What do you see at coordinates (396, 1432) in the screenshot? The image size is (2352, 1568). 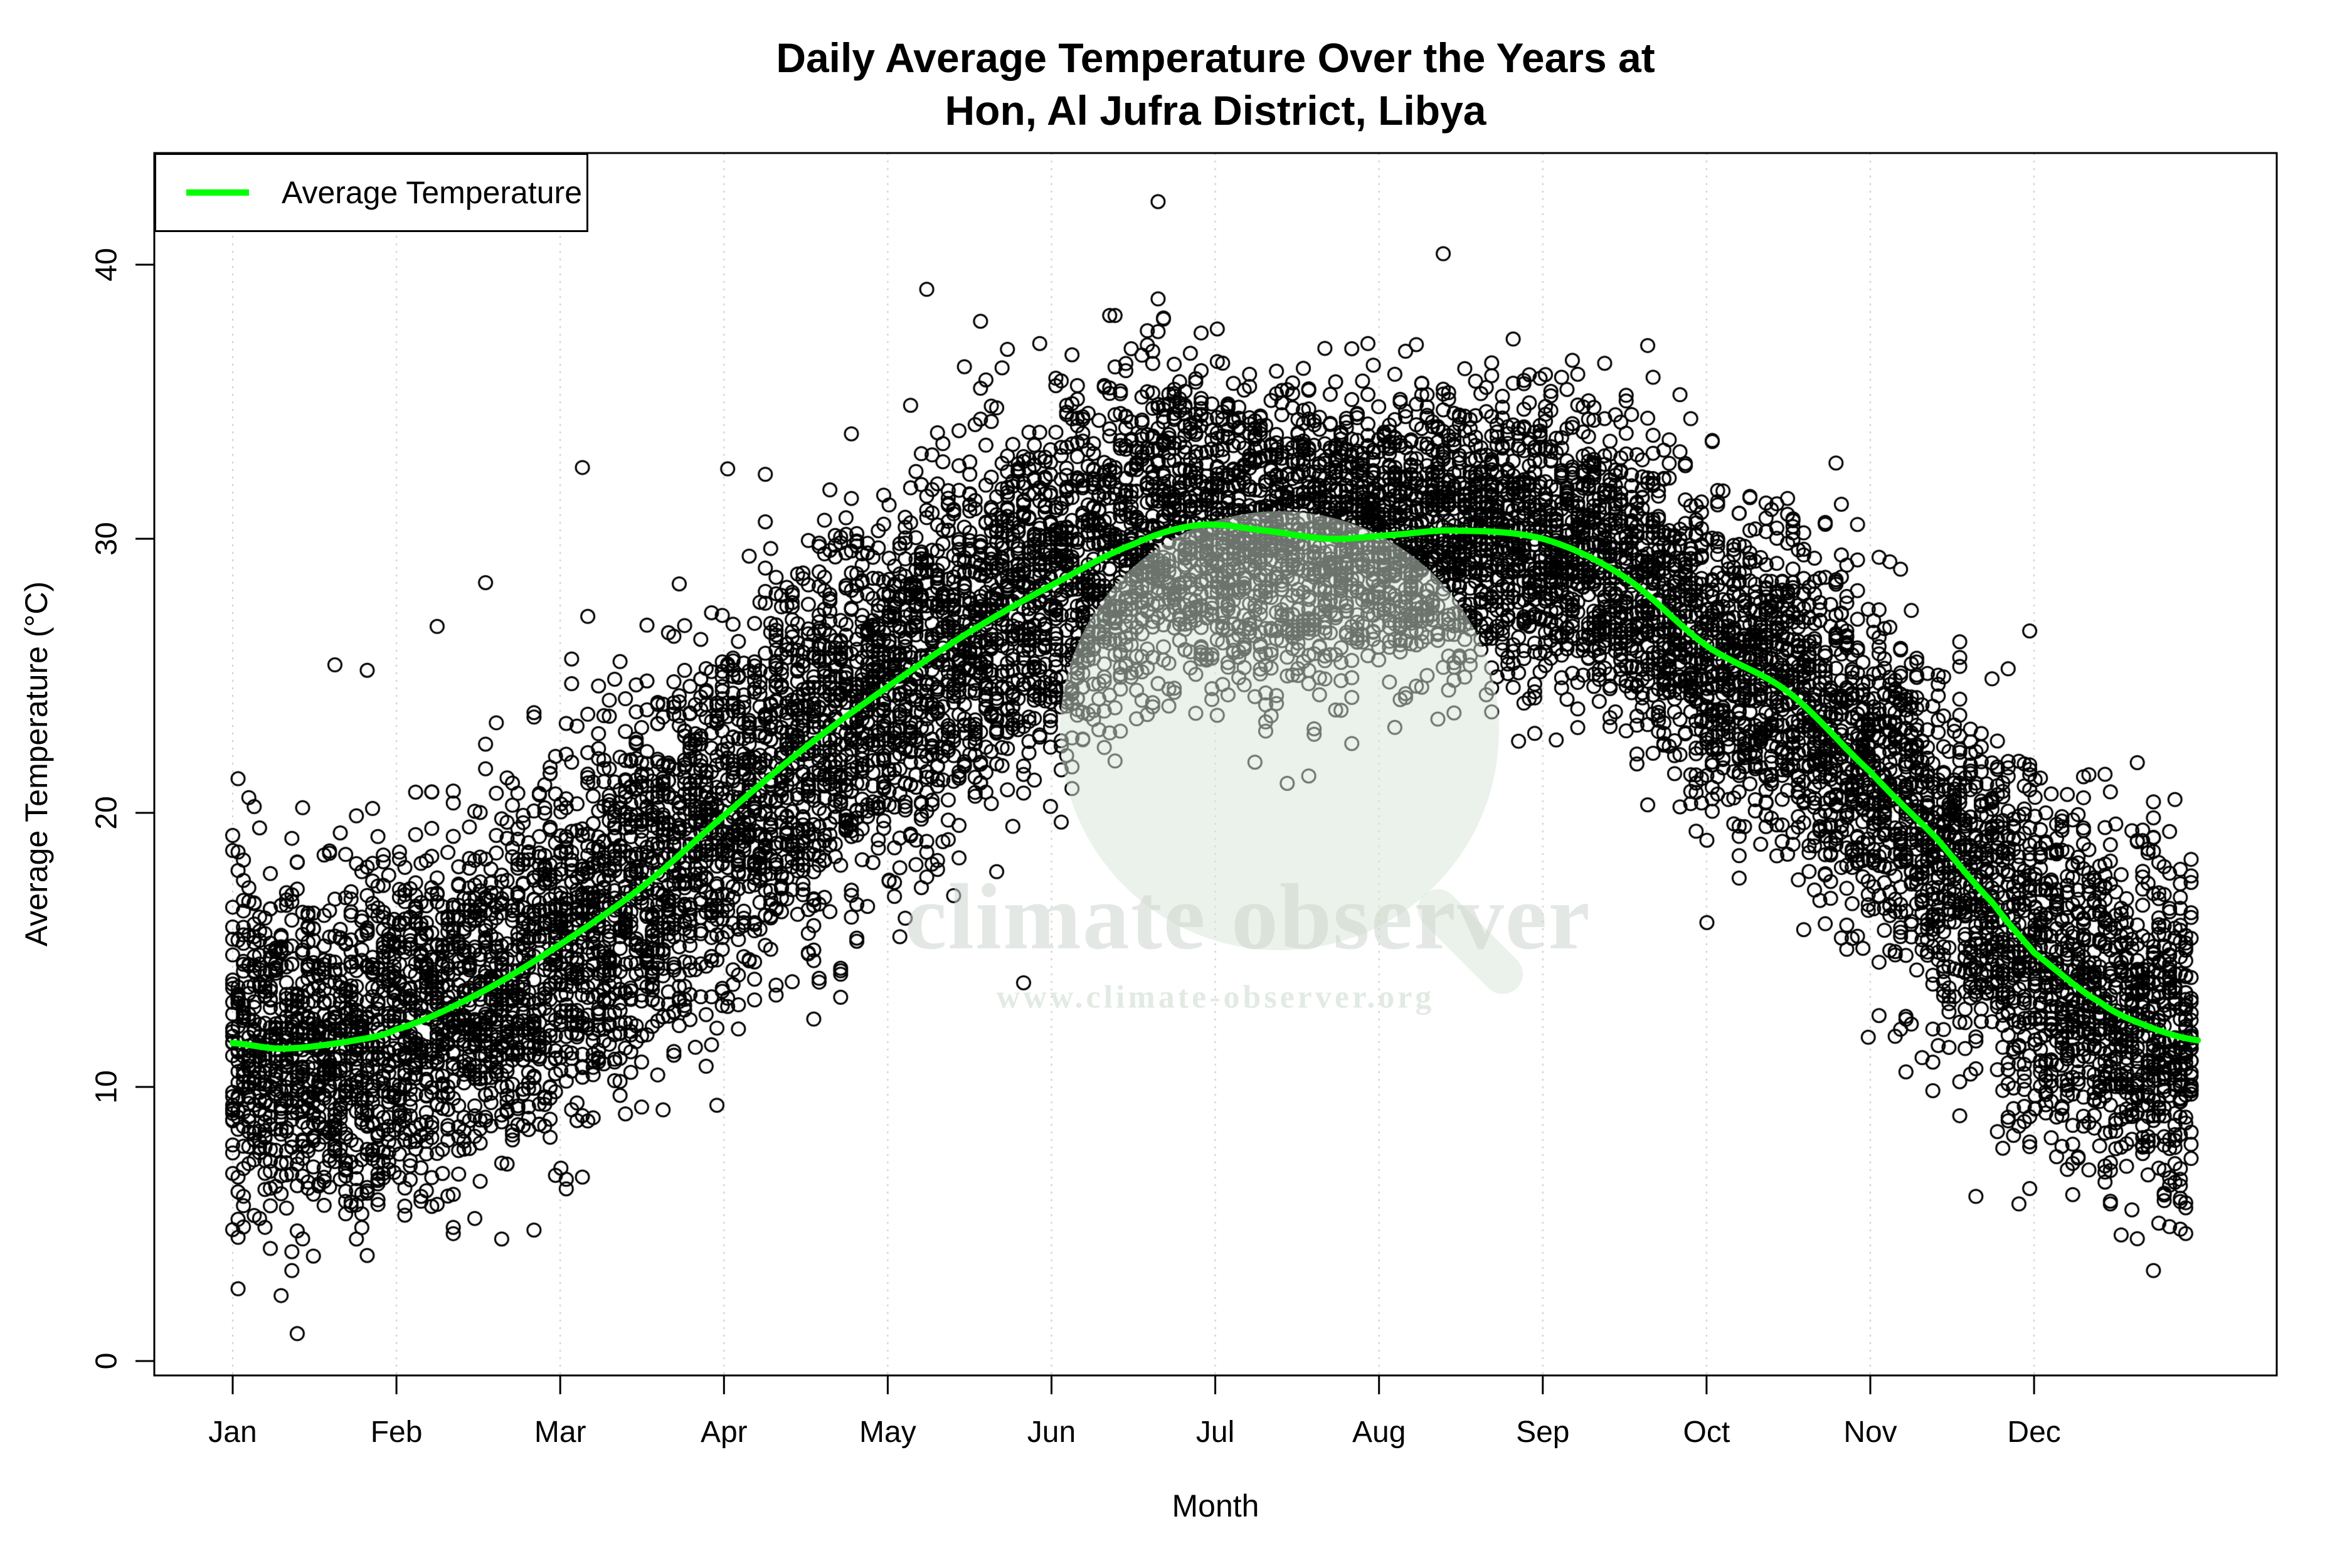 I see `x-tick-label: Feb` at bounding box center [396, 1432].